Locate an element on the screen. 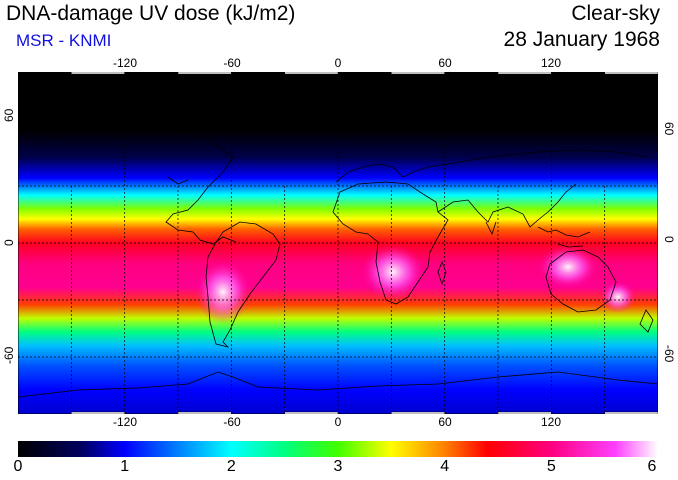 The height and width of the screenshot is (480, 678). lon-label-bottom: -60 is located at coordinates (232, 422).